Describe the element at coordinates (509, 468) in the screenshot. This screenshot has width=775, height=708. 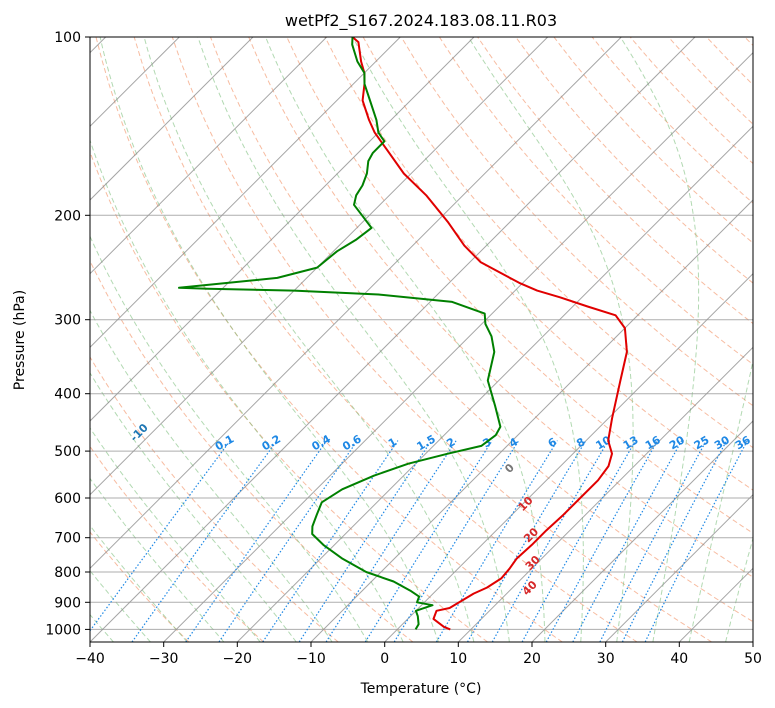
I see `moist-adiabat-label: 0` at that location.